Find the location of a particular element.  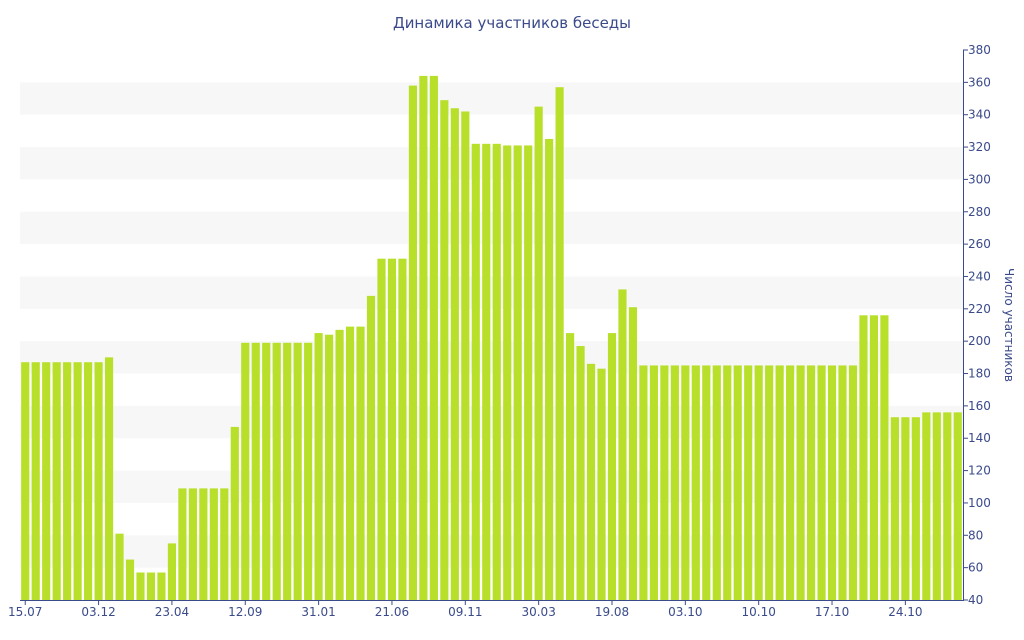

x-tick-label: 21.06 is located at coordinates (392, 612).